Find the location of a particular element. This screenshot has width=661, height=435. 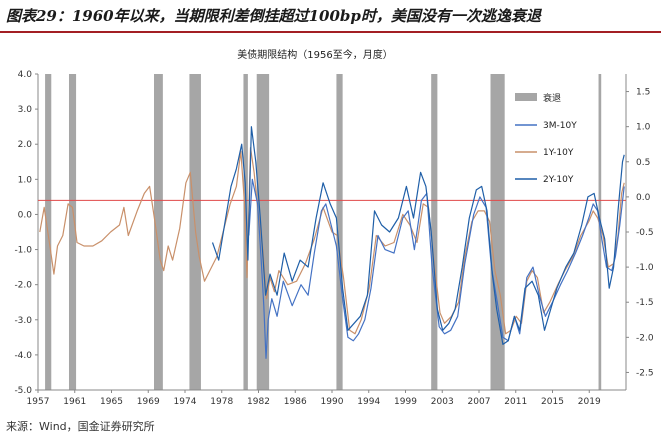

left-tick-label: -2.0 is located at coordinates (23, 286).